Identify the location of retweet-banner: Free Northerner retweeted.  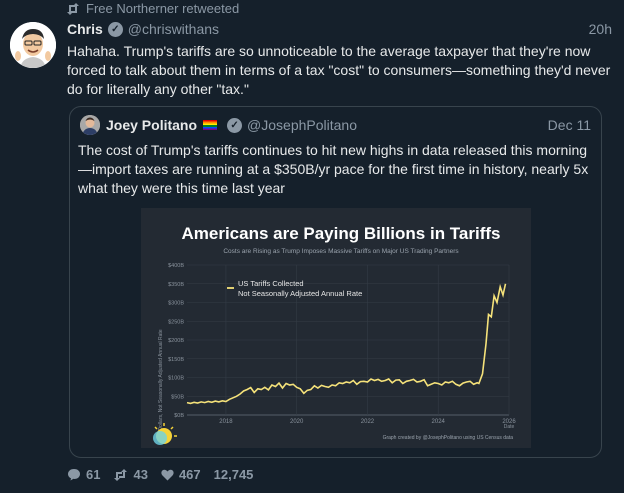
(152, 8).